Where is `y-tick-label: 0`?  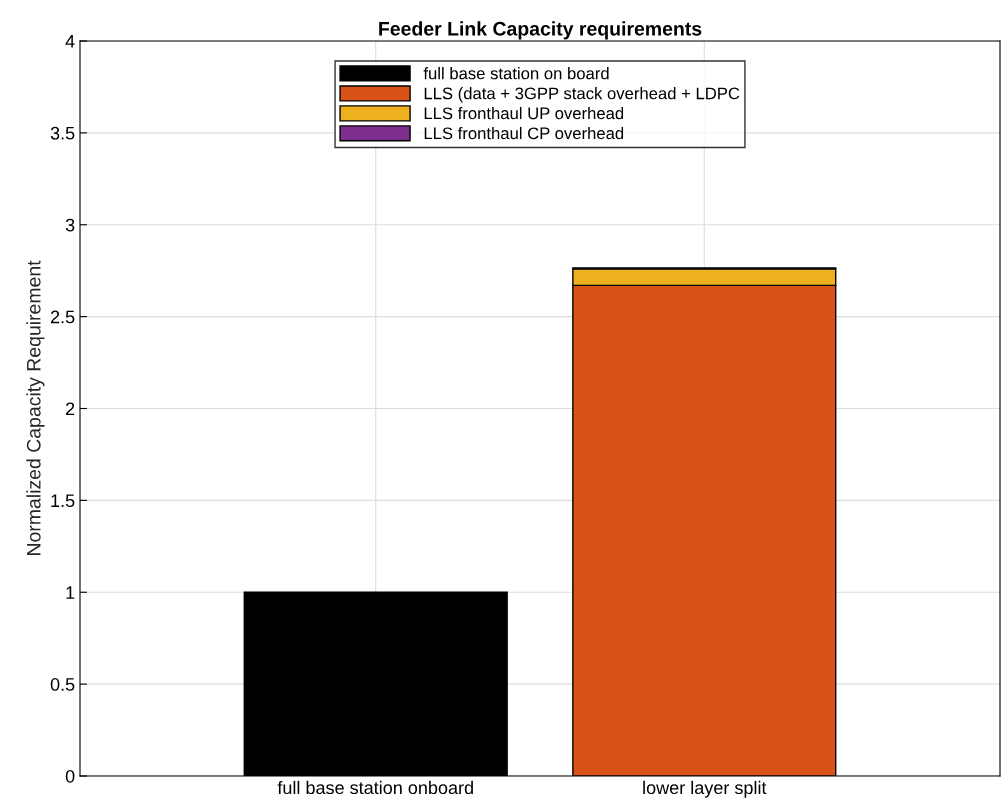 y-tick-label: 0 is located at coordinates (70, 776).